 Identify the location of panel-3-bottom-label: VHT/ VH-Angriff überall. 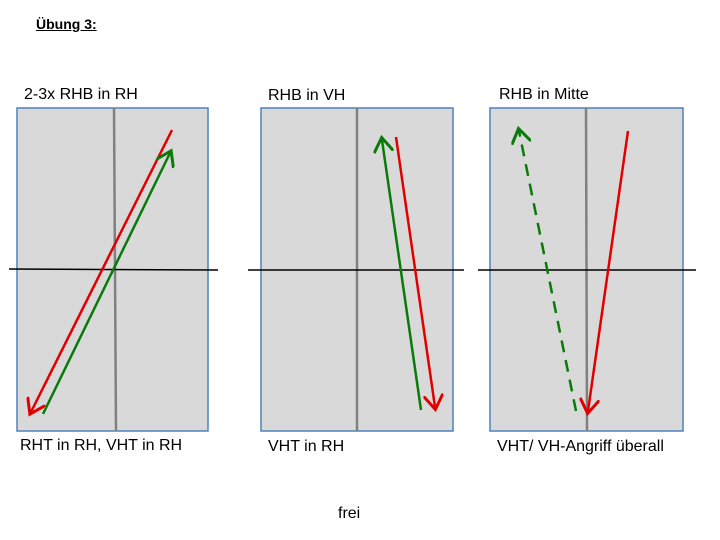
(580, 446).